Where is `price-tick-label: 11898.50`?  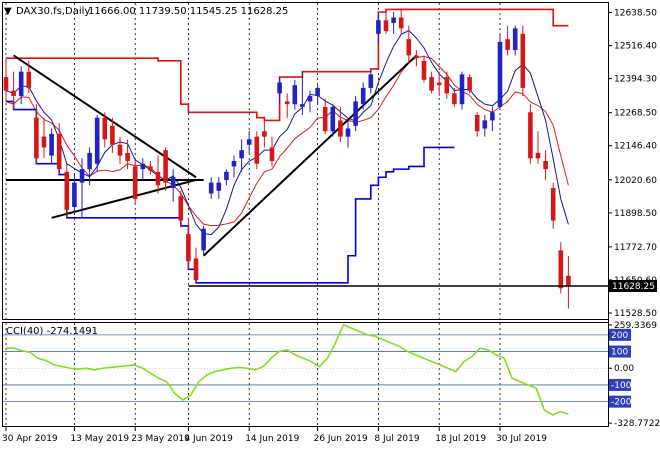
price-tick-label: 11898.50 is located at coordinates (635, 214).